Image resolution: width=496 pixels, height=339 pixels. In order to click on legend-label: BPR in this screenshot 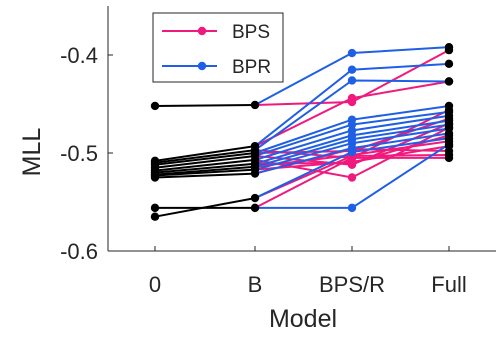, I will do `click(251, 67)`.